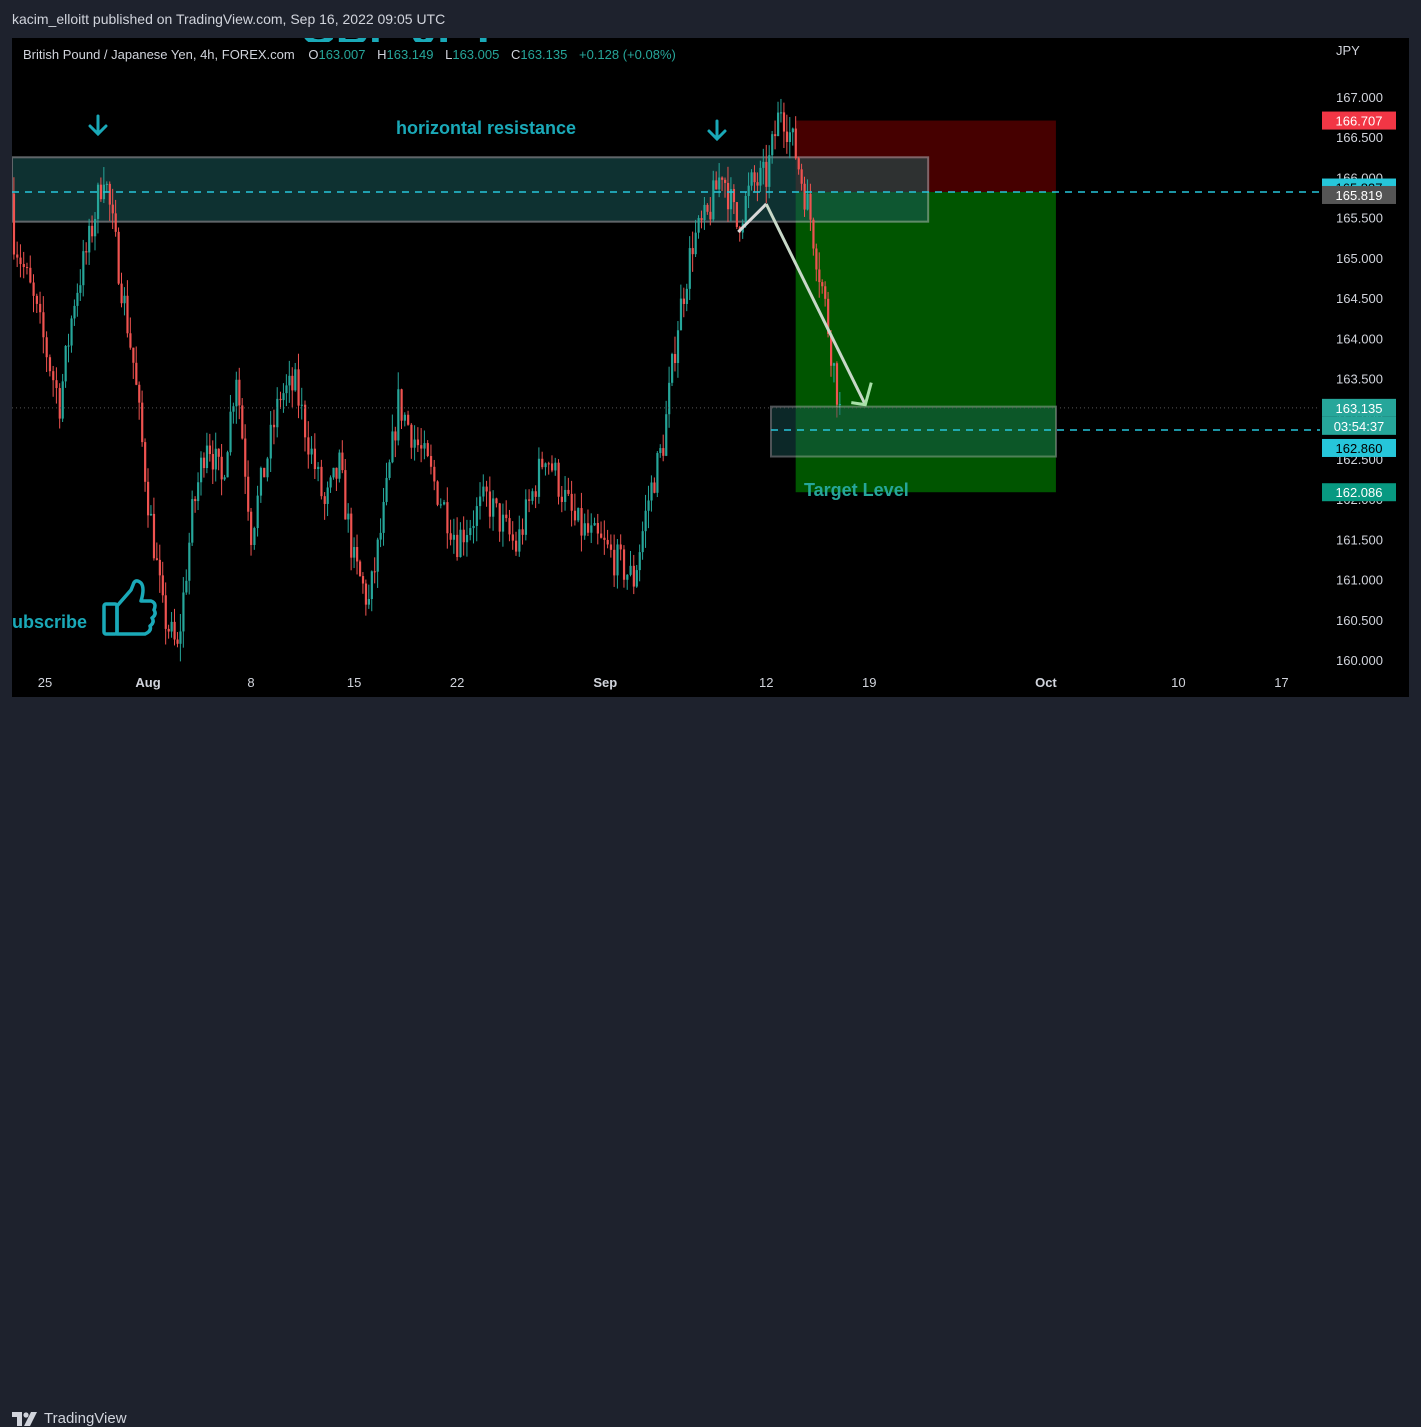 The width and height of the screenshot is (1421, 1427). What do you see at coordinates (1359, 258) in the screenshot?
I see `y-tick-label: 165.000` at bounding box center [1359, 258].